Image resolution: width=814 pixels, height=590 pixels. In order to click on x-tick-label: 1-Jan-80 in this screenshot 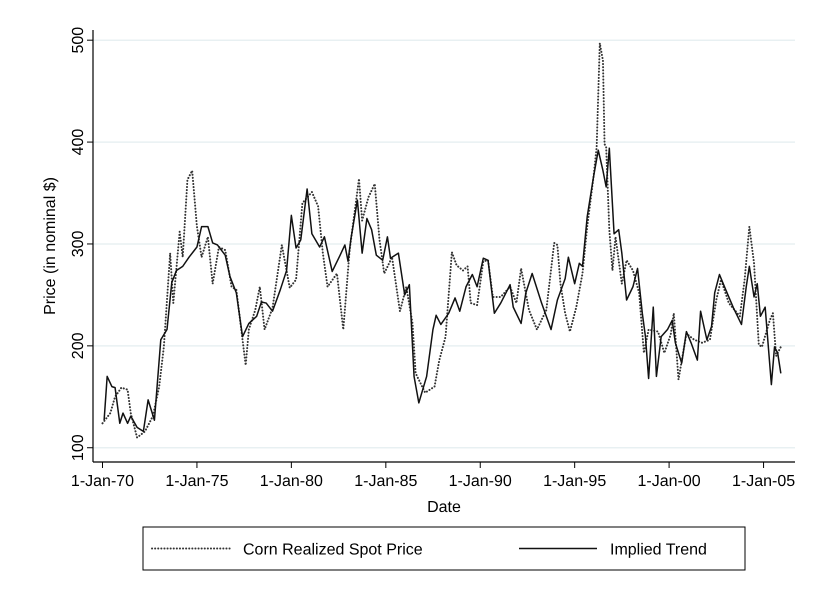, I will do `click(292, 481)`.